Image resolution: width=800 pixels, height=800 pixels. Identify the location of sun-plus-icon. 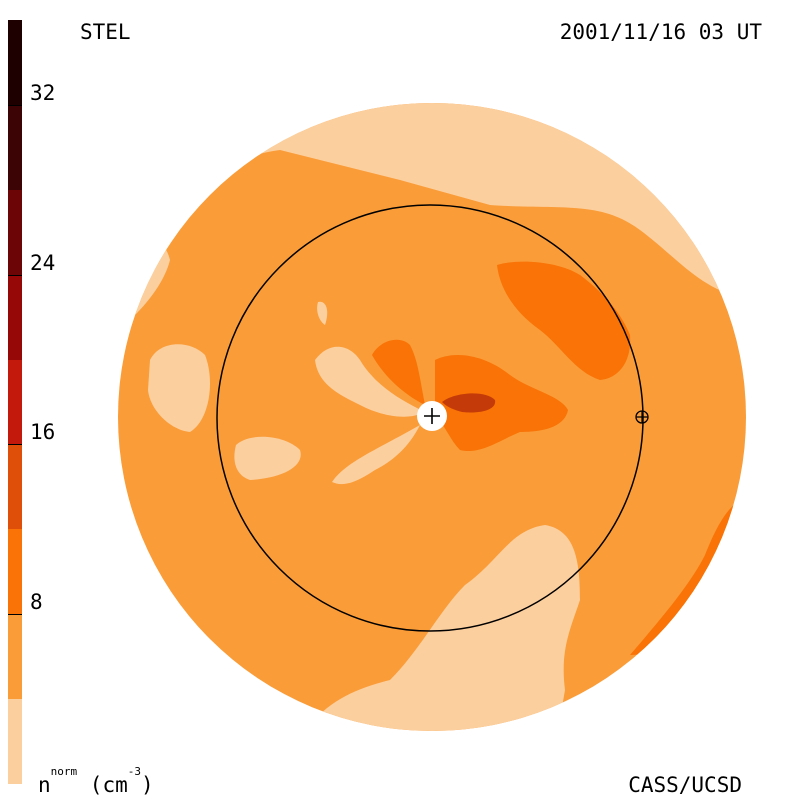
(432, 416).